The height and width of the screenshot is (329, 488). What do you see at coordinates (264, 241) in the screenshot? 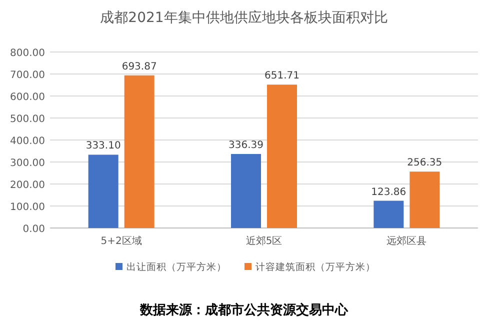
I see `x-tick-label: 近郊5区` at bounding box center [264, 241].